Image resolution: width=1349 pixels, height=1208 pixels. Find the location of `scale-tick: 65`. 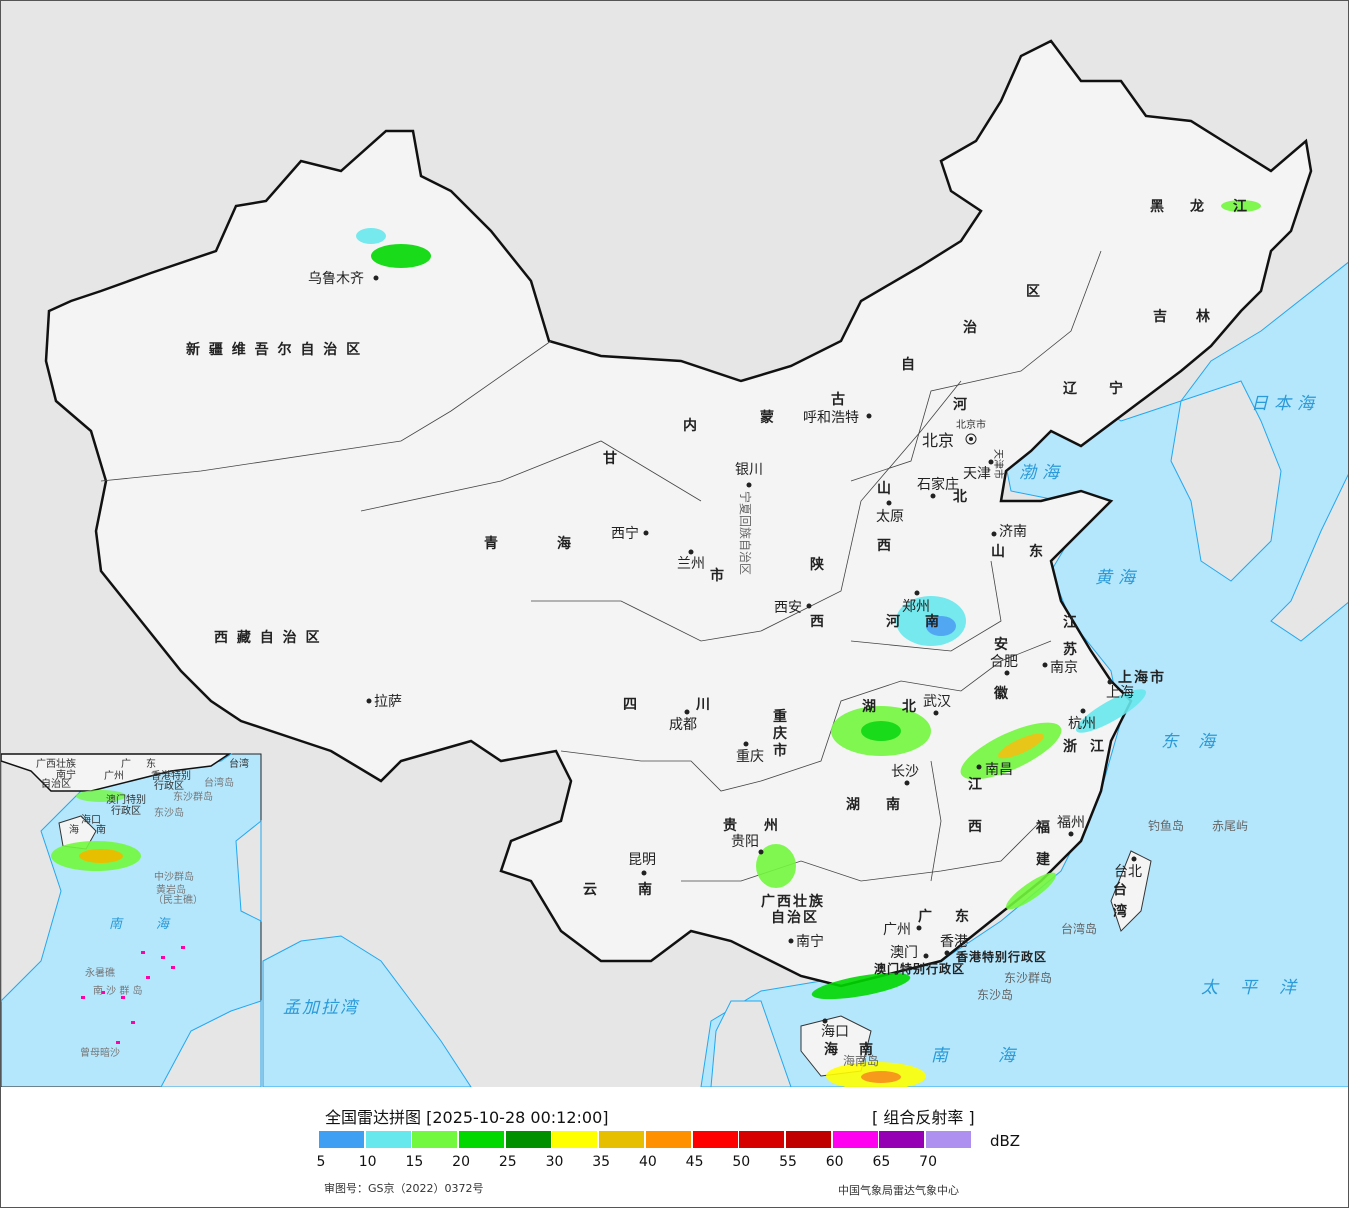

scale-tick: 65 is located at coordinates (881, 1162).